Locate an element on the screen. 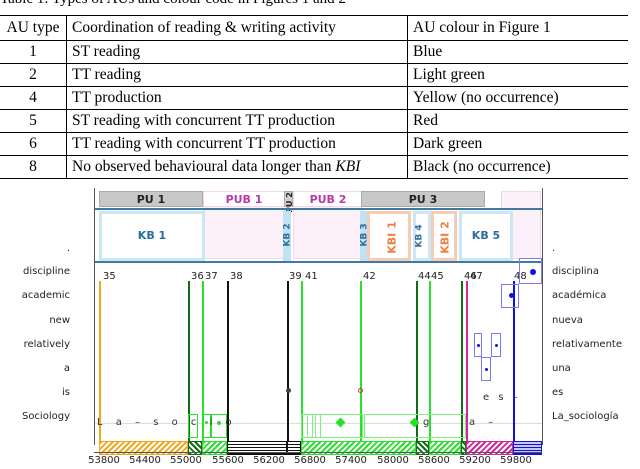 The image size is (640, 469). cell-type: 4 is located at coordinates (33, 98).